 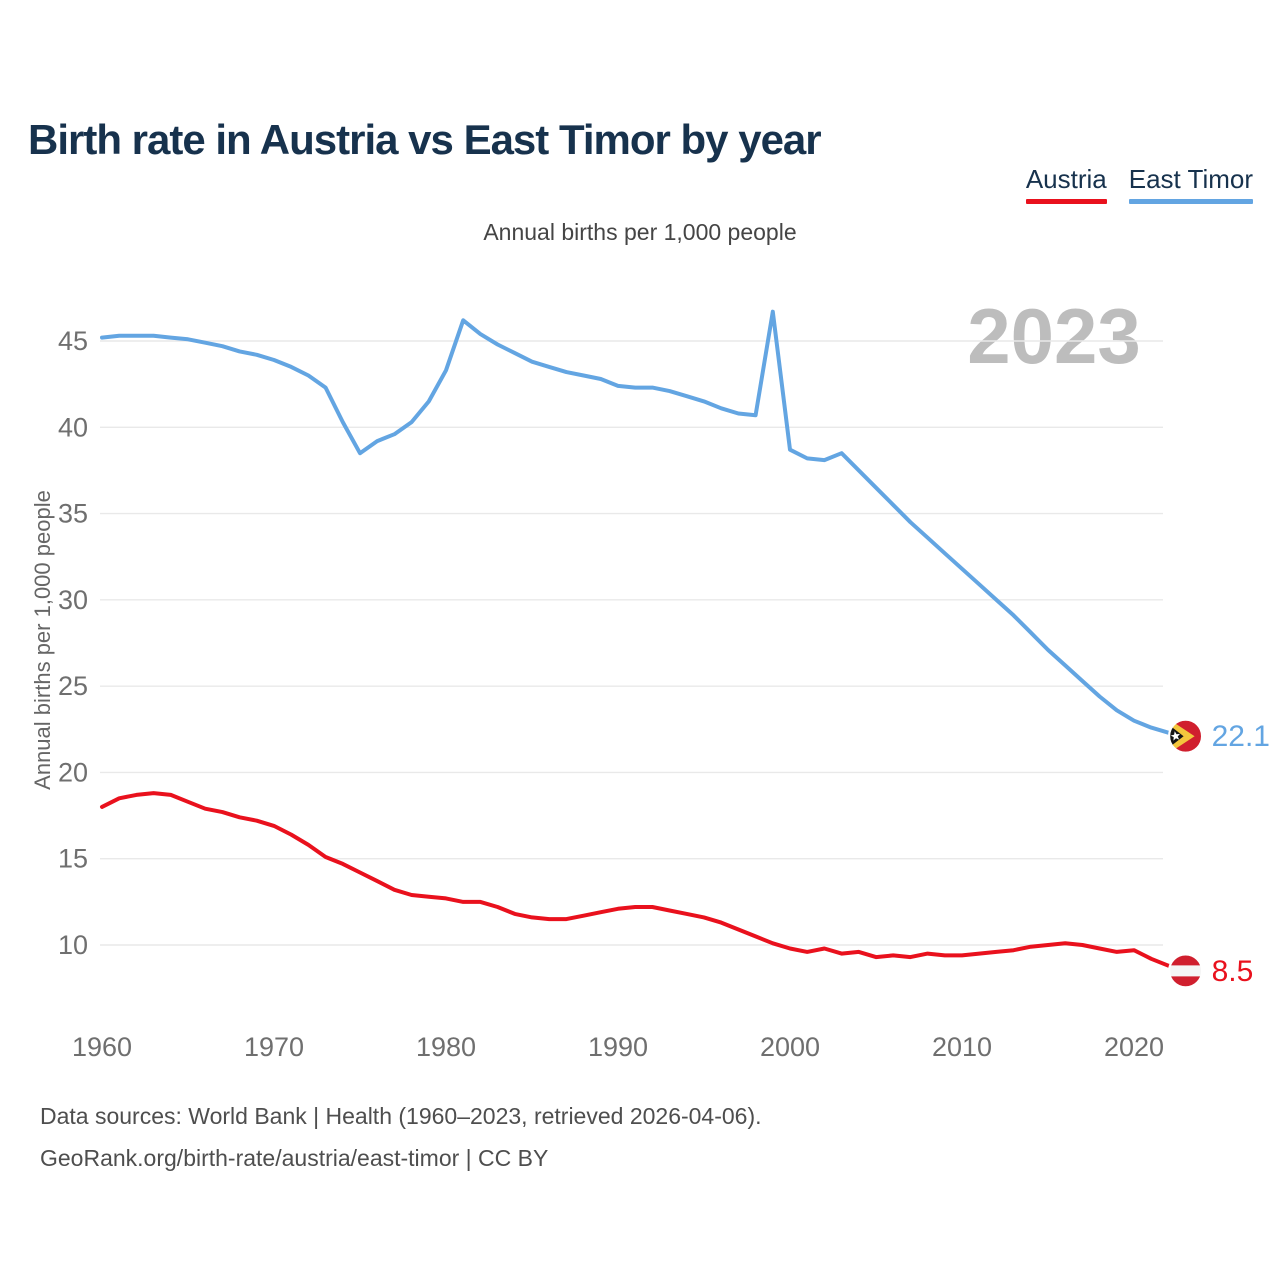 I want to click on legend: Austria East Timor, so click(x=1139, y=184).